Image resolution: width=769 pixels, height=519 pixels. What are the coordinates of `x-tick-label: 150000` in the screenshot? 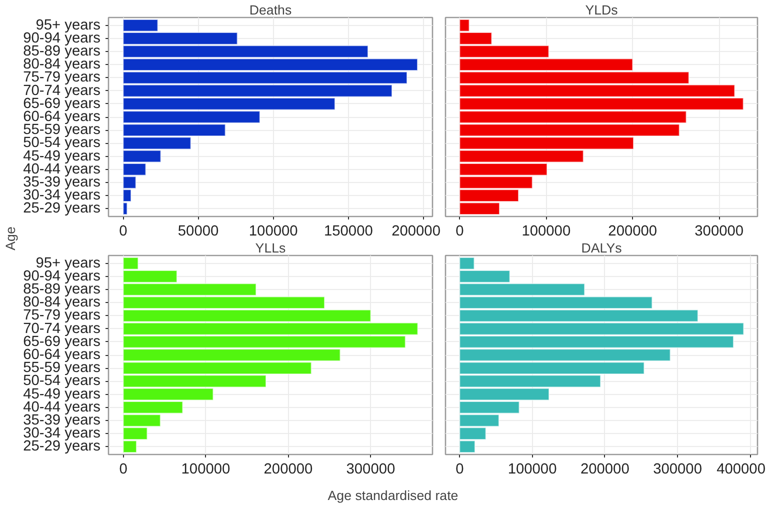 It's located at (348, 232).